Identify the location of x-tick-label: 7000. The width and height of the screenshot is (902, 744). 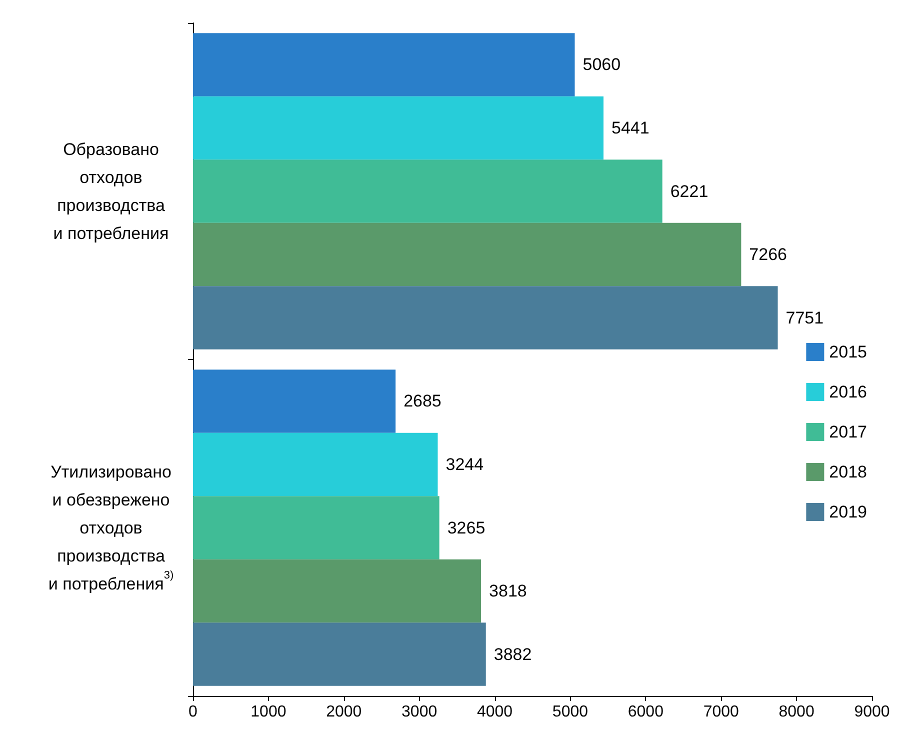
(721, 712).